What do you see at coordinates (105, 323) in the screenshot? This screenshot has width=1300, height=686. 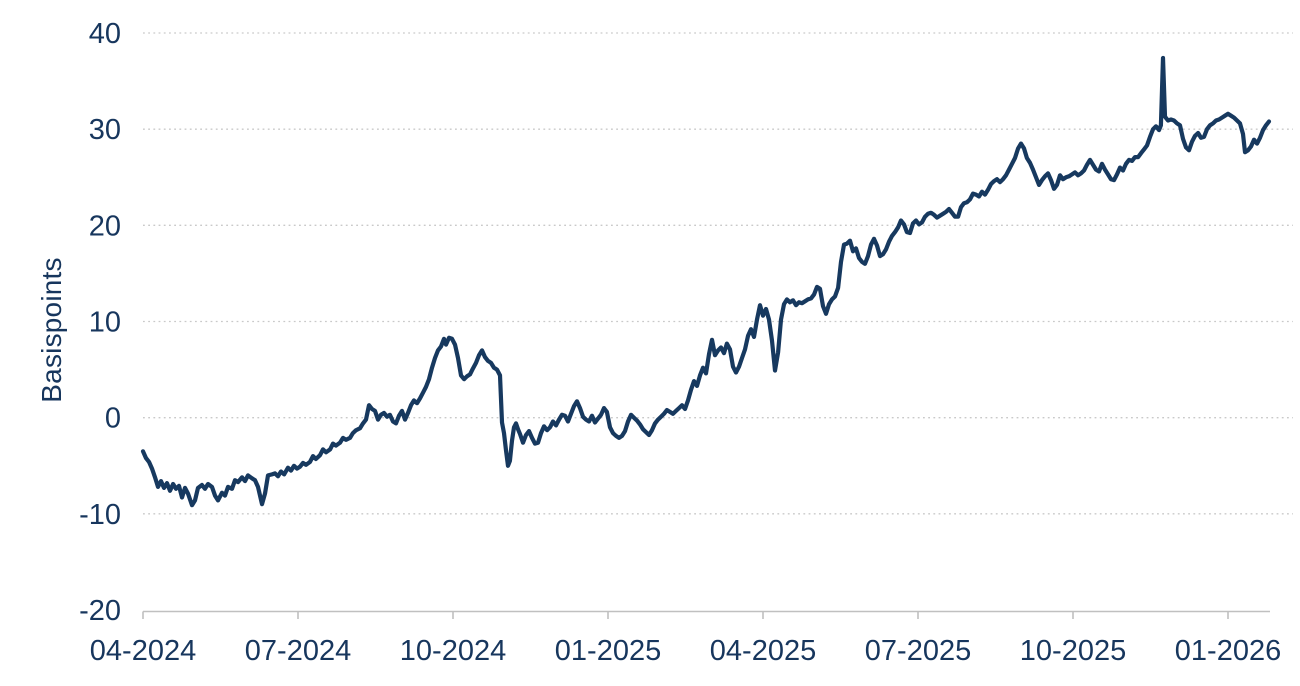 I see `y-tick-label-10: 10` at bounding box center [105, 323].